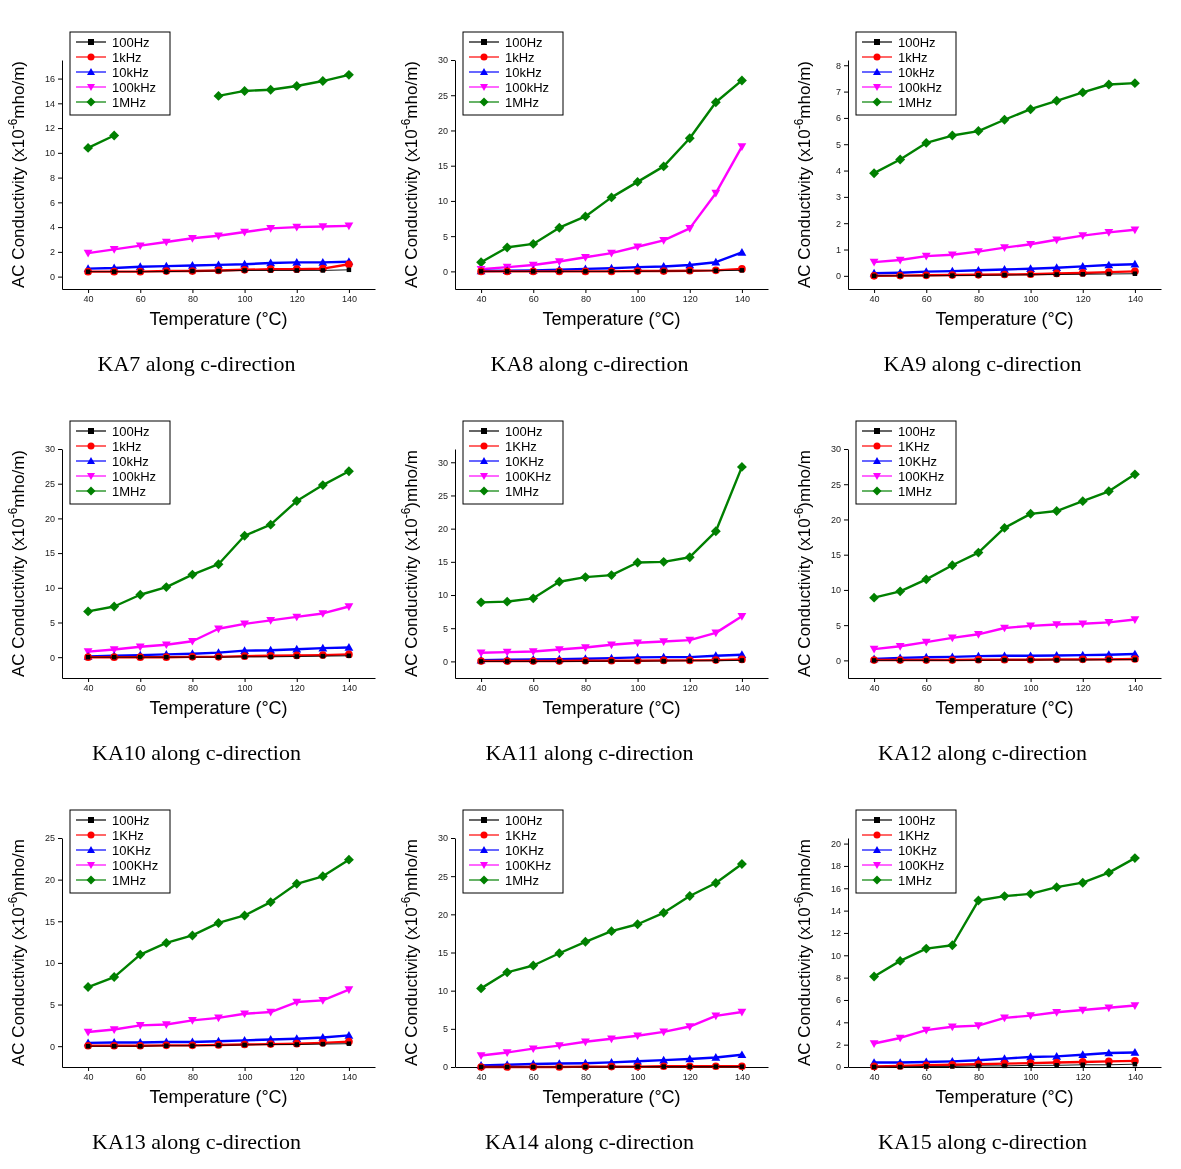 This screenshot has height=1169, width=1181. I want to click on legend-label: 10kHz, so click(130, 461).